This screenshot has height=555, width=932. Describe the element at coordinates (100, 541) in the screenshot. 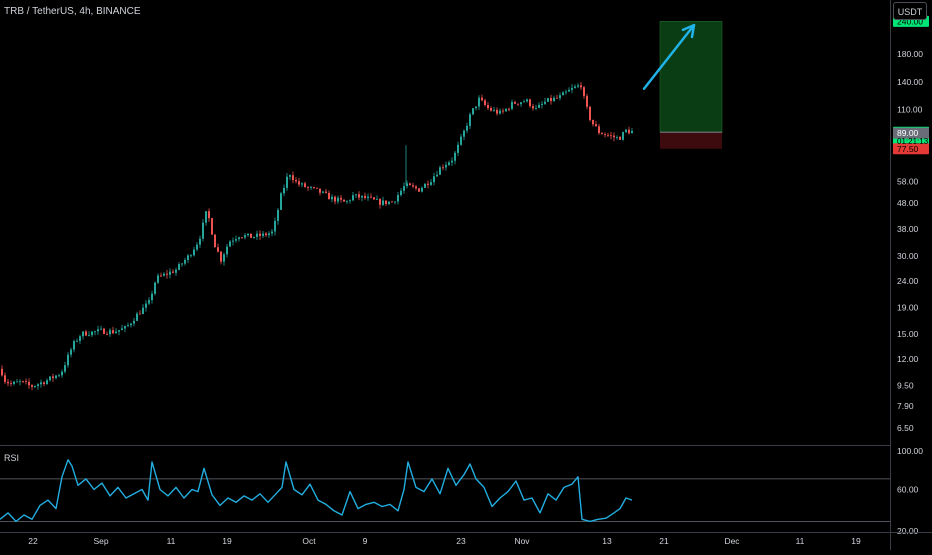

I see `time-axis-tick: Sep` at that location.